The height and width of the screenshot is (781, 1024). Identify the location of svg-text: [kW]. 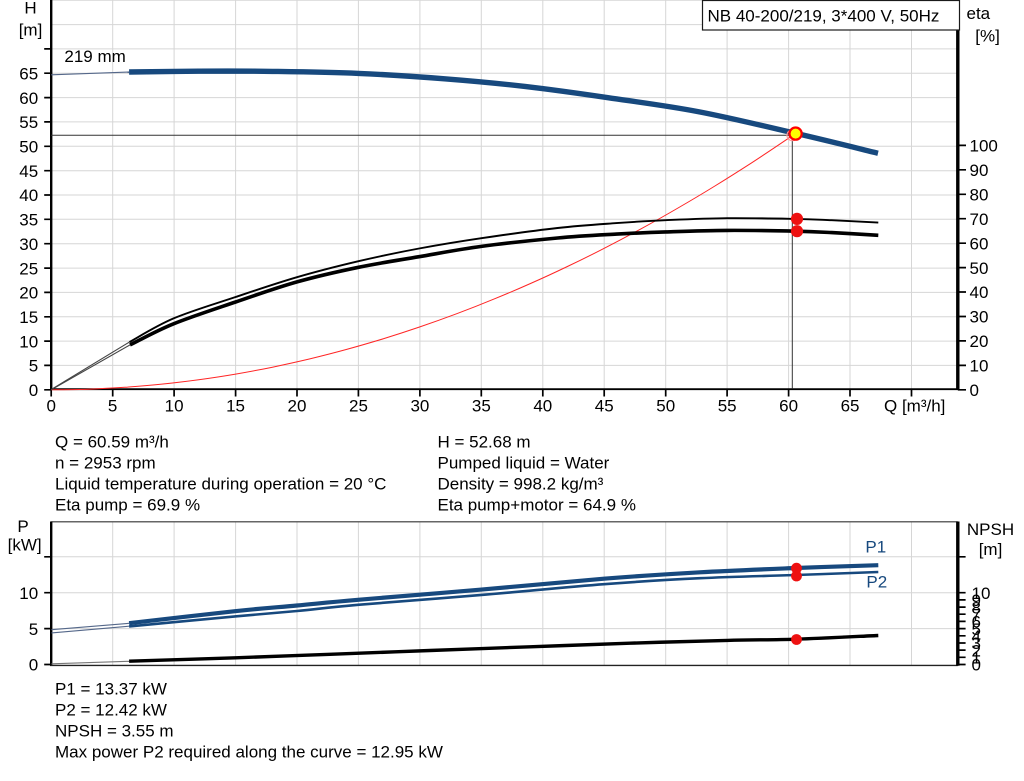
(25, 545).